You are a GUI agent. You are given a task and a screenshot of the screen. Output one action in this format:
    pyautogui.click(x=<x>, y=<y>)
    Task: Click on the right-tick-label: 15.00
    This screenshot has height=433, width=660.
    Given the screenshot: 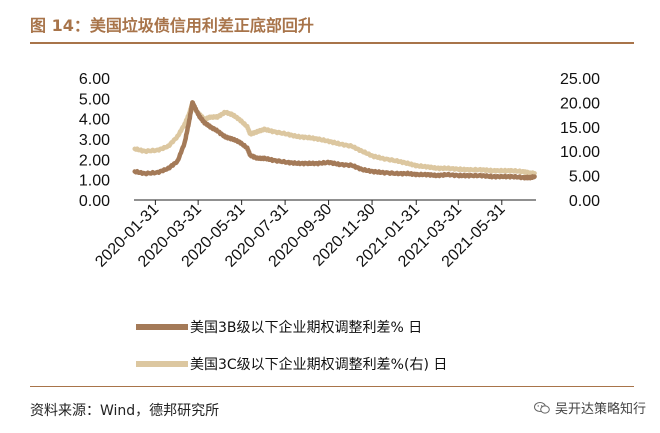 What is the action you would take?
    pyautogui.click(x=580, y=128)
    